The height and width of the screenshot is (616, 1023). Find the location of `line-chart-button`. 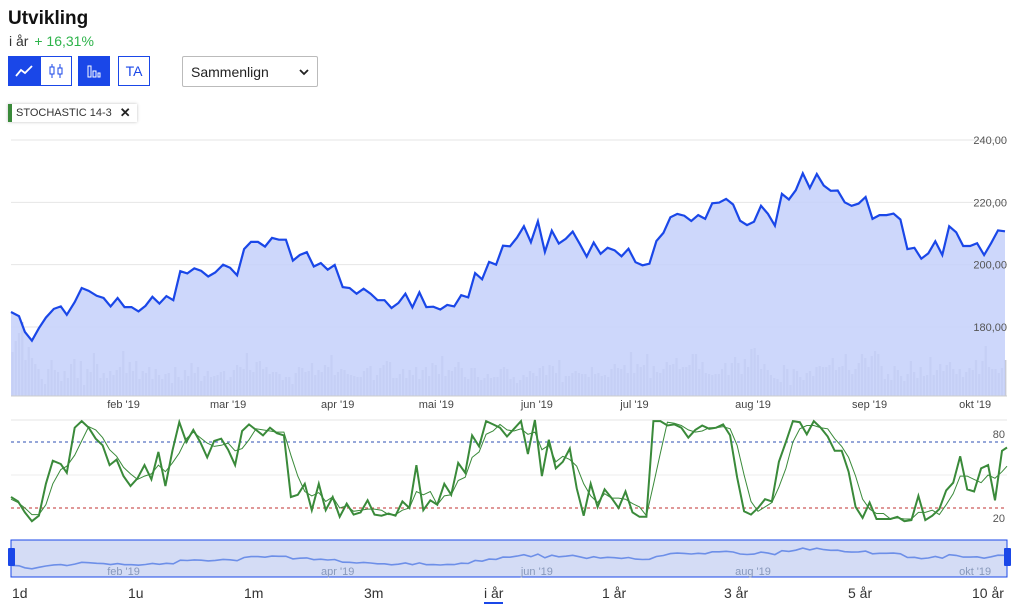

line-chart-button is located at coordinates (24, 71).